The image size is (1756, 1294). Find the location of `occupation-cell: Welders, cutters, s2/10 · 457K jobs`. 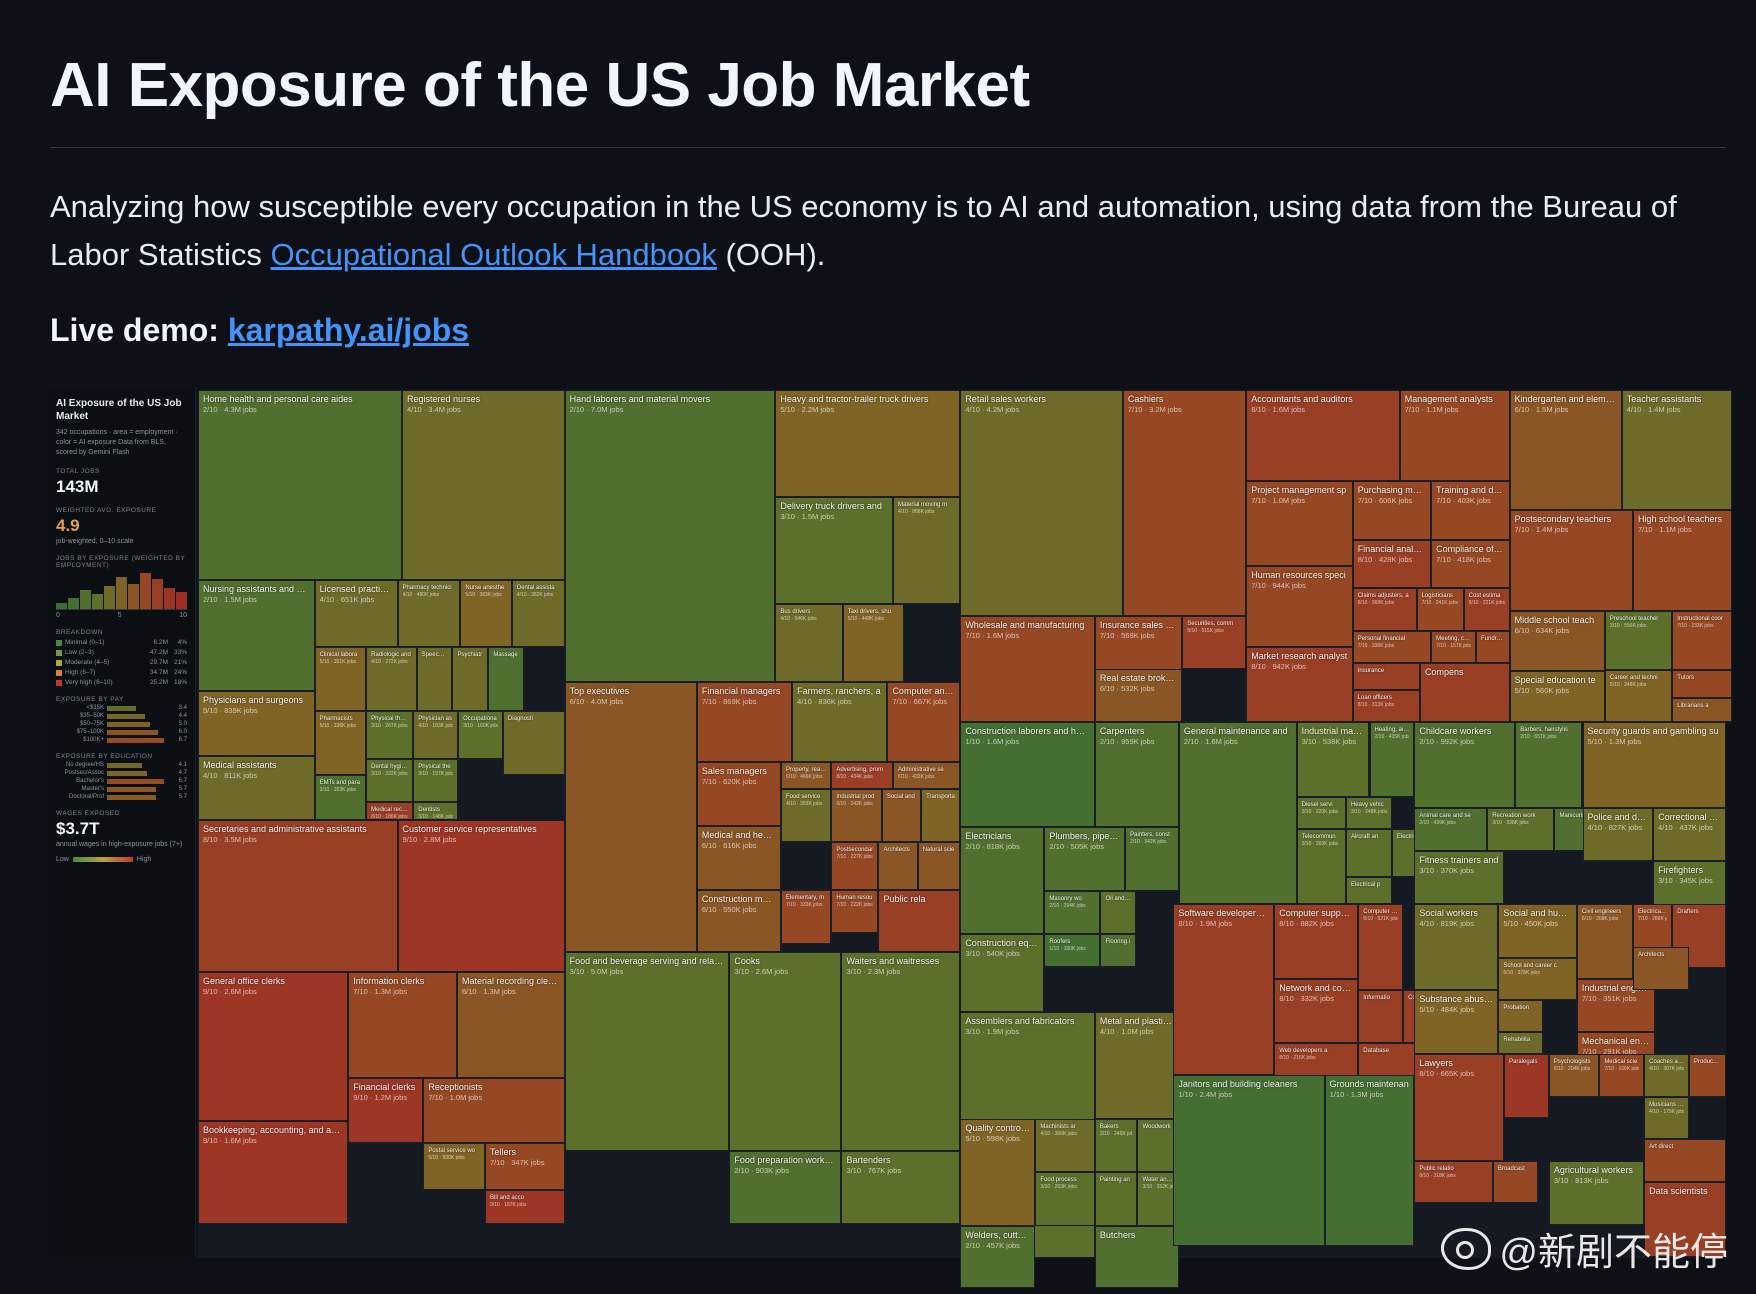

occupation-cell: Welders, cutters, s2/10 · 457K jobs is located at coordinates (998, 1256).